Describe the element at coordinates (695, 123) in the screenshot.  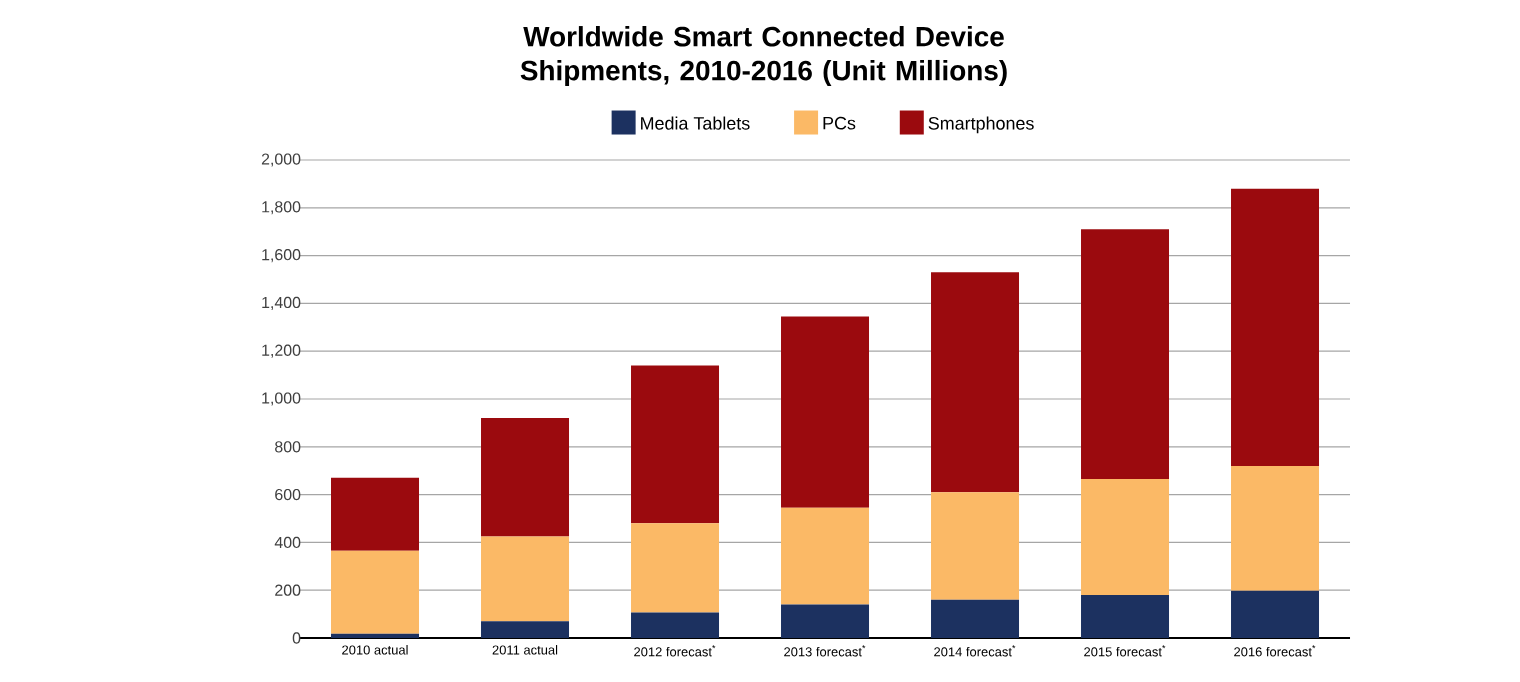
I see `legend-label: Media Tablets` at that location.